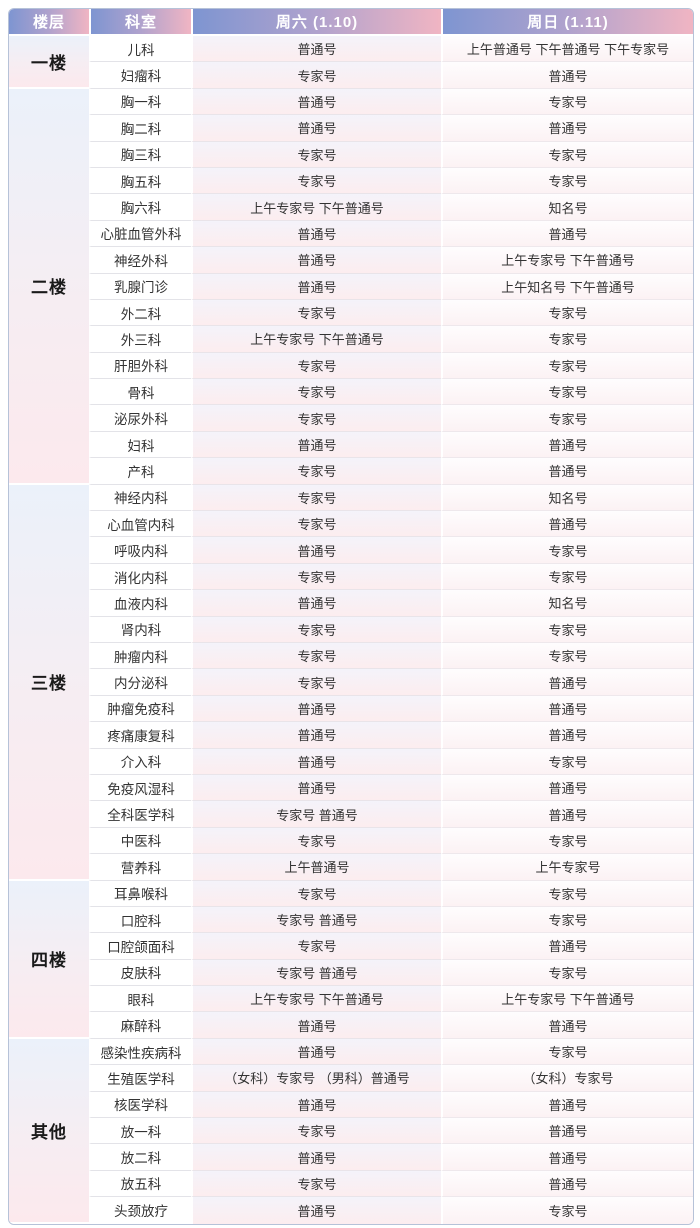 The image size is (700, 1228). I want to click on table-row: 免疫风湿科 普通号 普通号, so click(351, 788).